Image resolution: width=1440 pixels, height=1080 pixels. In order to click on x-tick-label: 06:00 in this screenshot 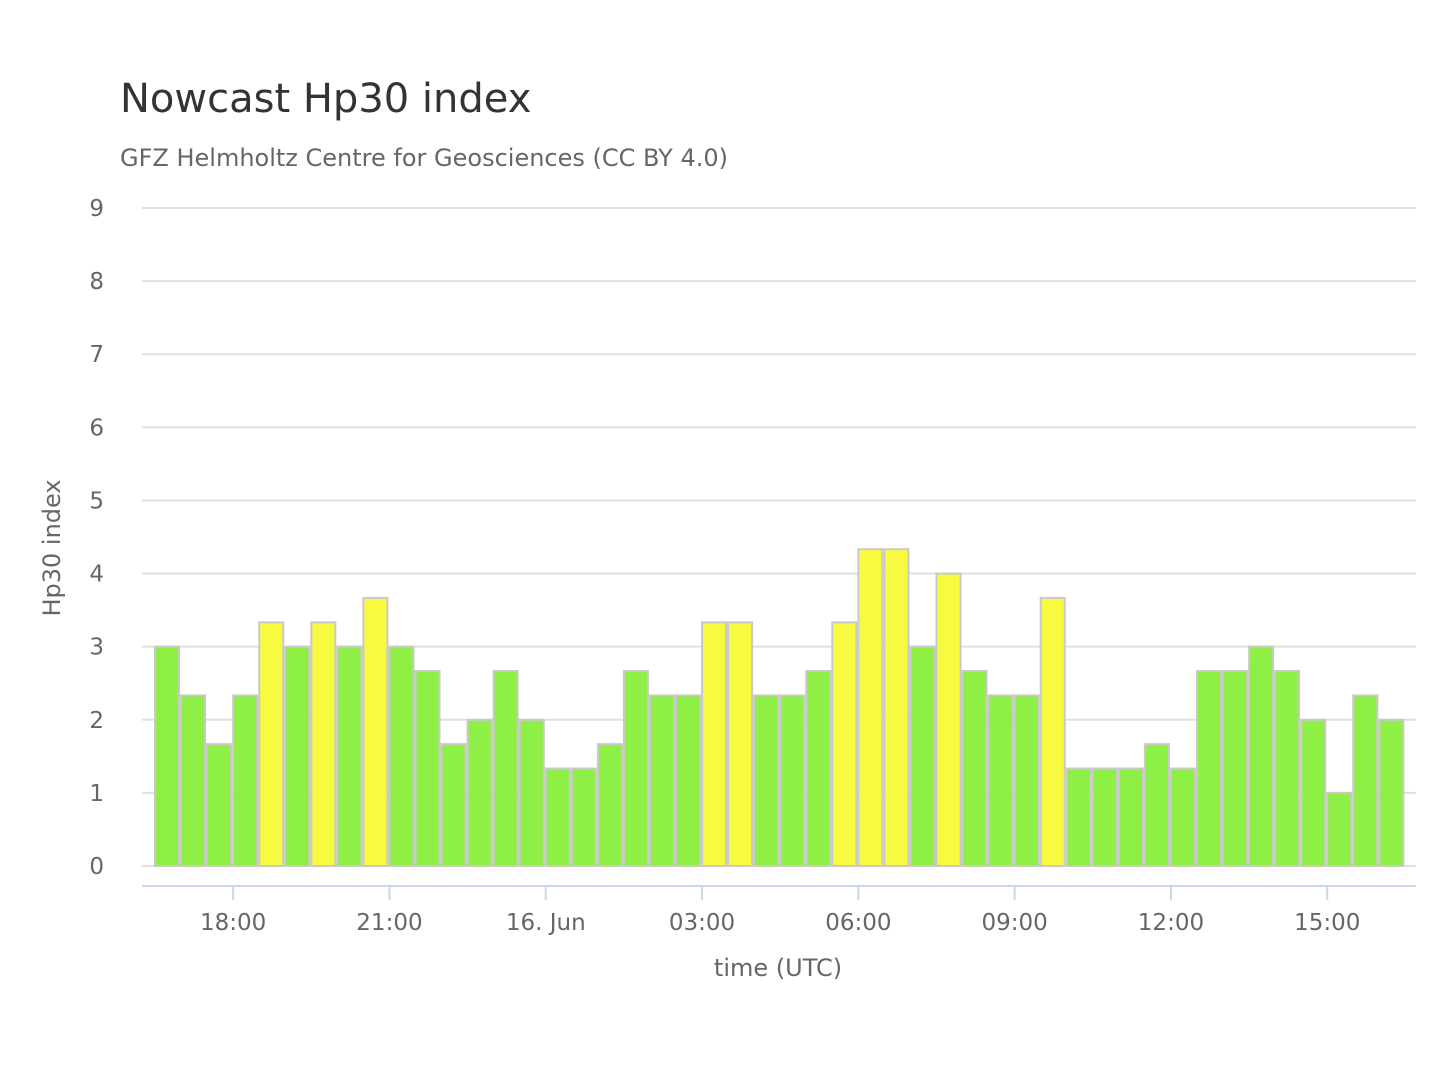, I will do `click(858, 923)`.